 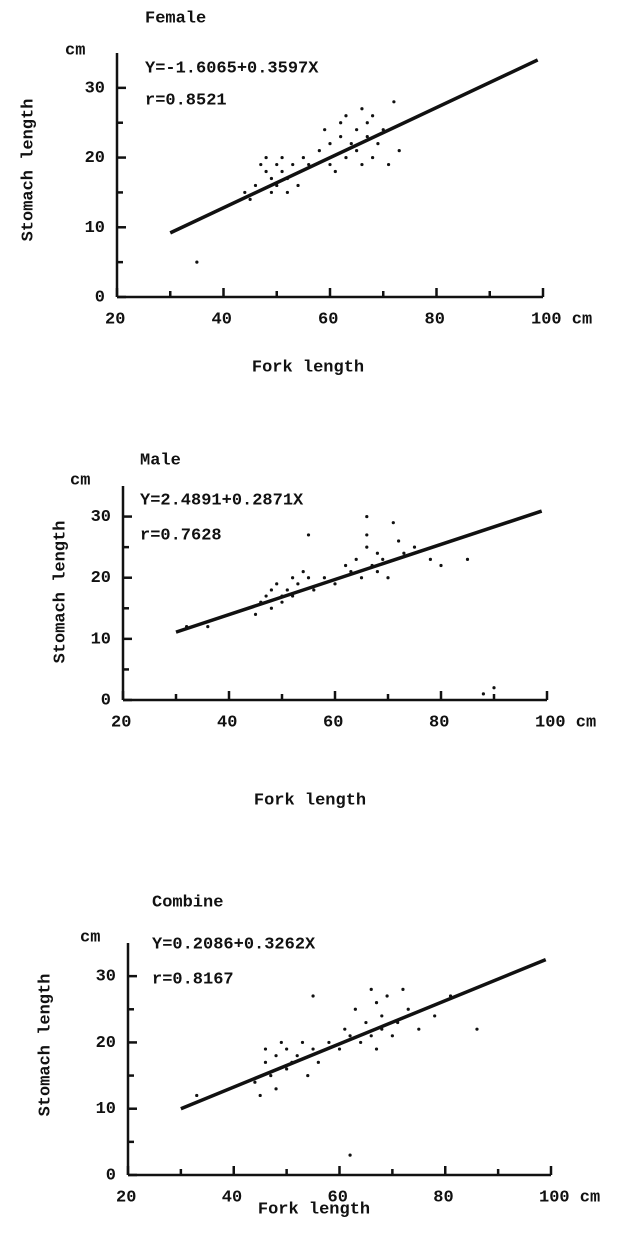 What do you see at coordinates (222, 500) in the screenshot?
I see `equation: Y=2.4891+0.2871X` at bounding box center [222, 500].